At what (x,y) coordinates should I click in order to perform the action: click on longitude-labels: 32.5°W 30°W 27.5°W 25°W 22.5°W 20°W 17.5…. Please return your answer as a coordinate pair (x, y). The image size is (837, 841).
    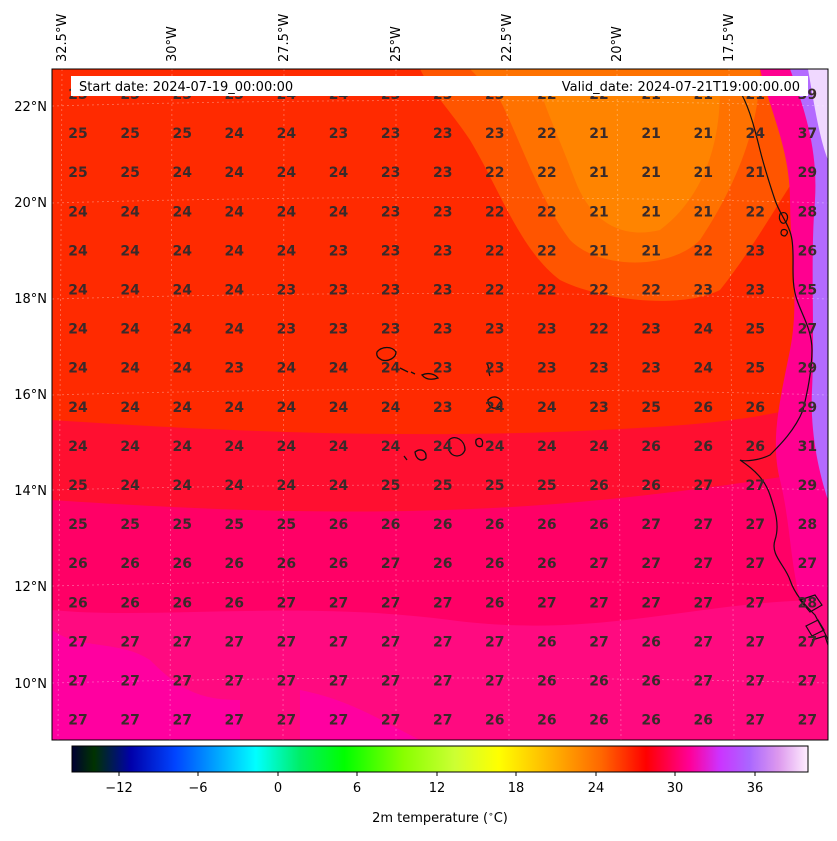
    Looking at the image, I should click on (396, 38).